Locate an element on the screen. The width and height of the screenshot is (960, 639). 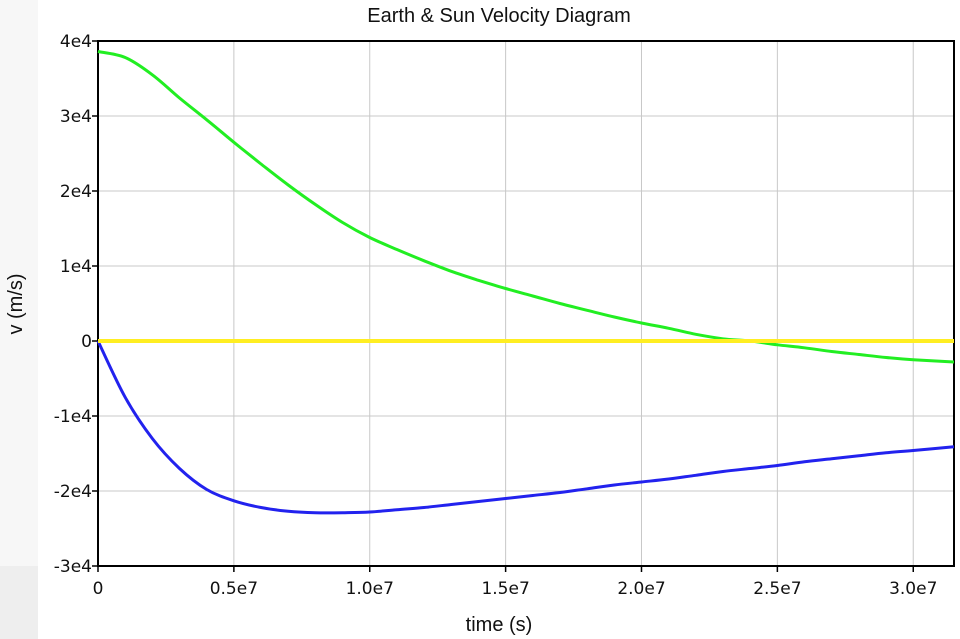
y-tick-label: 2e4 is located at coordinates (76, 192).